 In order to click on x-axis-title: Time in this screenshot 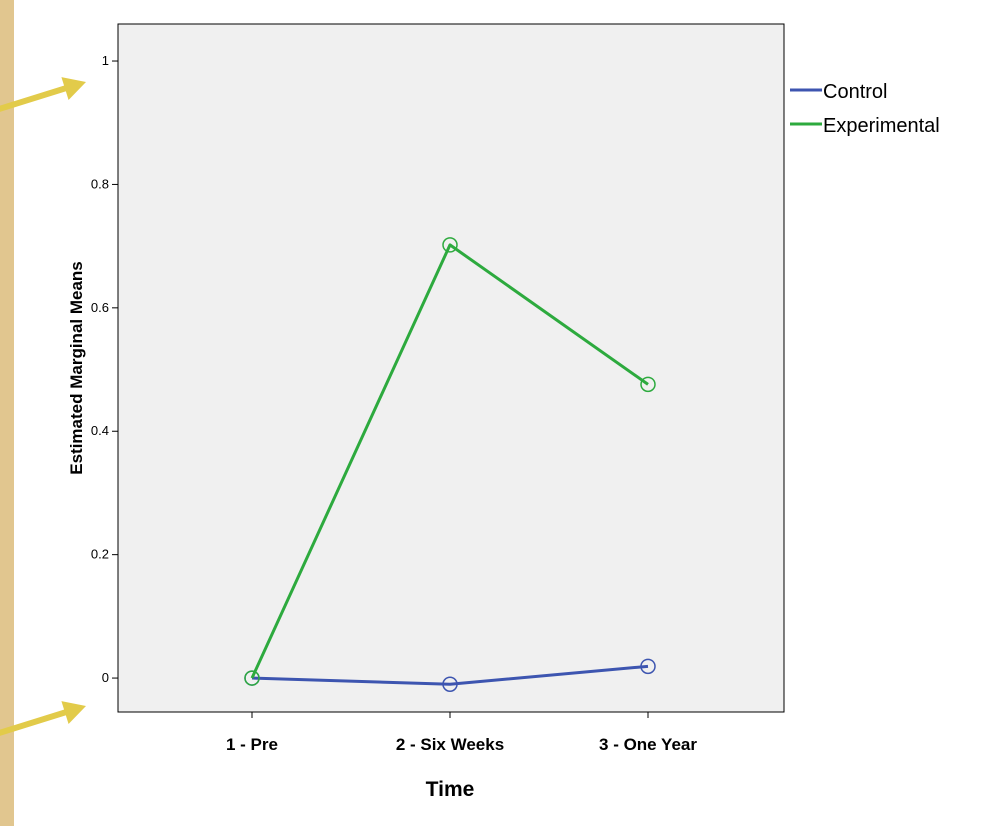, I will do `click(450, 789)`.